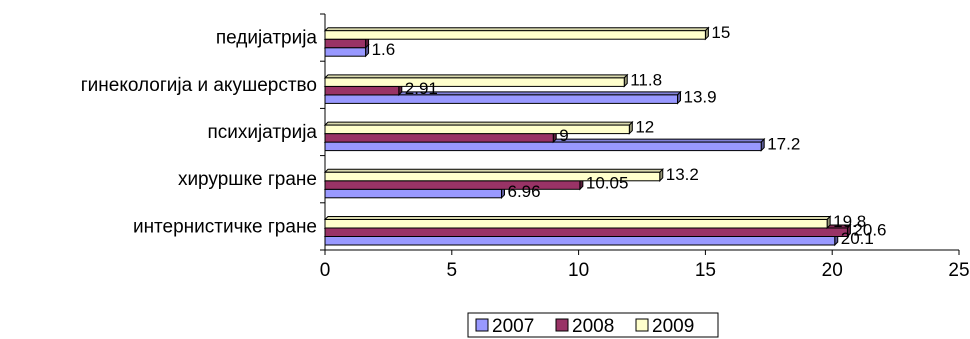 Image resolution: width=970 pixels, height=339 pixels. What do you see at coordinates (482, 325) in the screenshot?
I see `legend-swatch-2007` at bounding box center [482, 325].